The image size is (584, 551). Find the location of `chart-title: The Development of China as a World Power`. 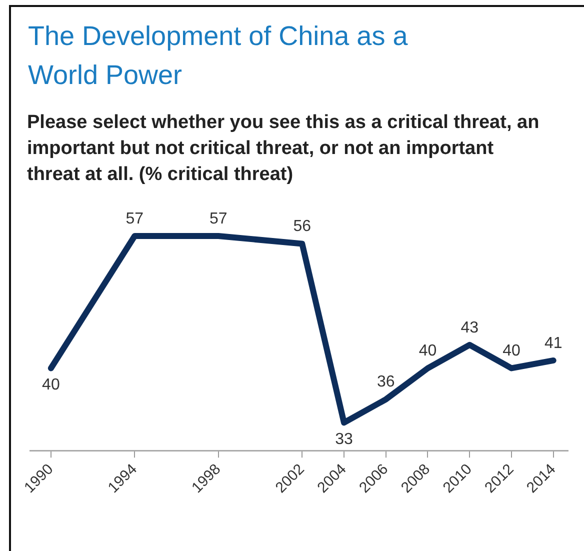

chart-title: The Development of China as a World Power is located at coordinates (218, 56).